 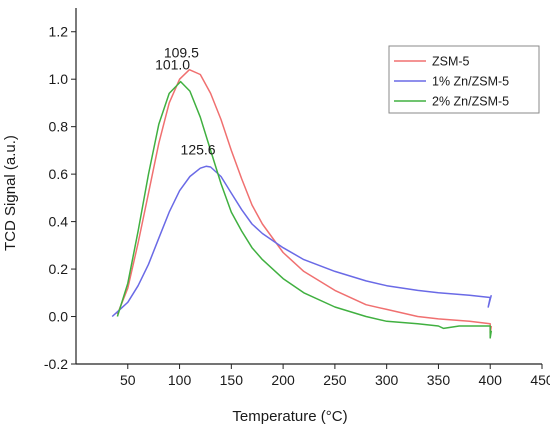 What do you see at coordinates (387, 380) in the screenshot?
I see `x-tick-label: 300` at bounding box center [387, 380].